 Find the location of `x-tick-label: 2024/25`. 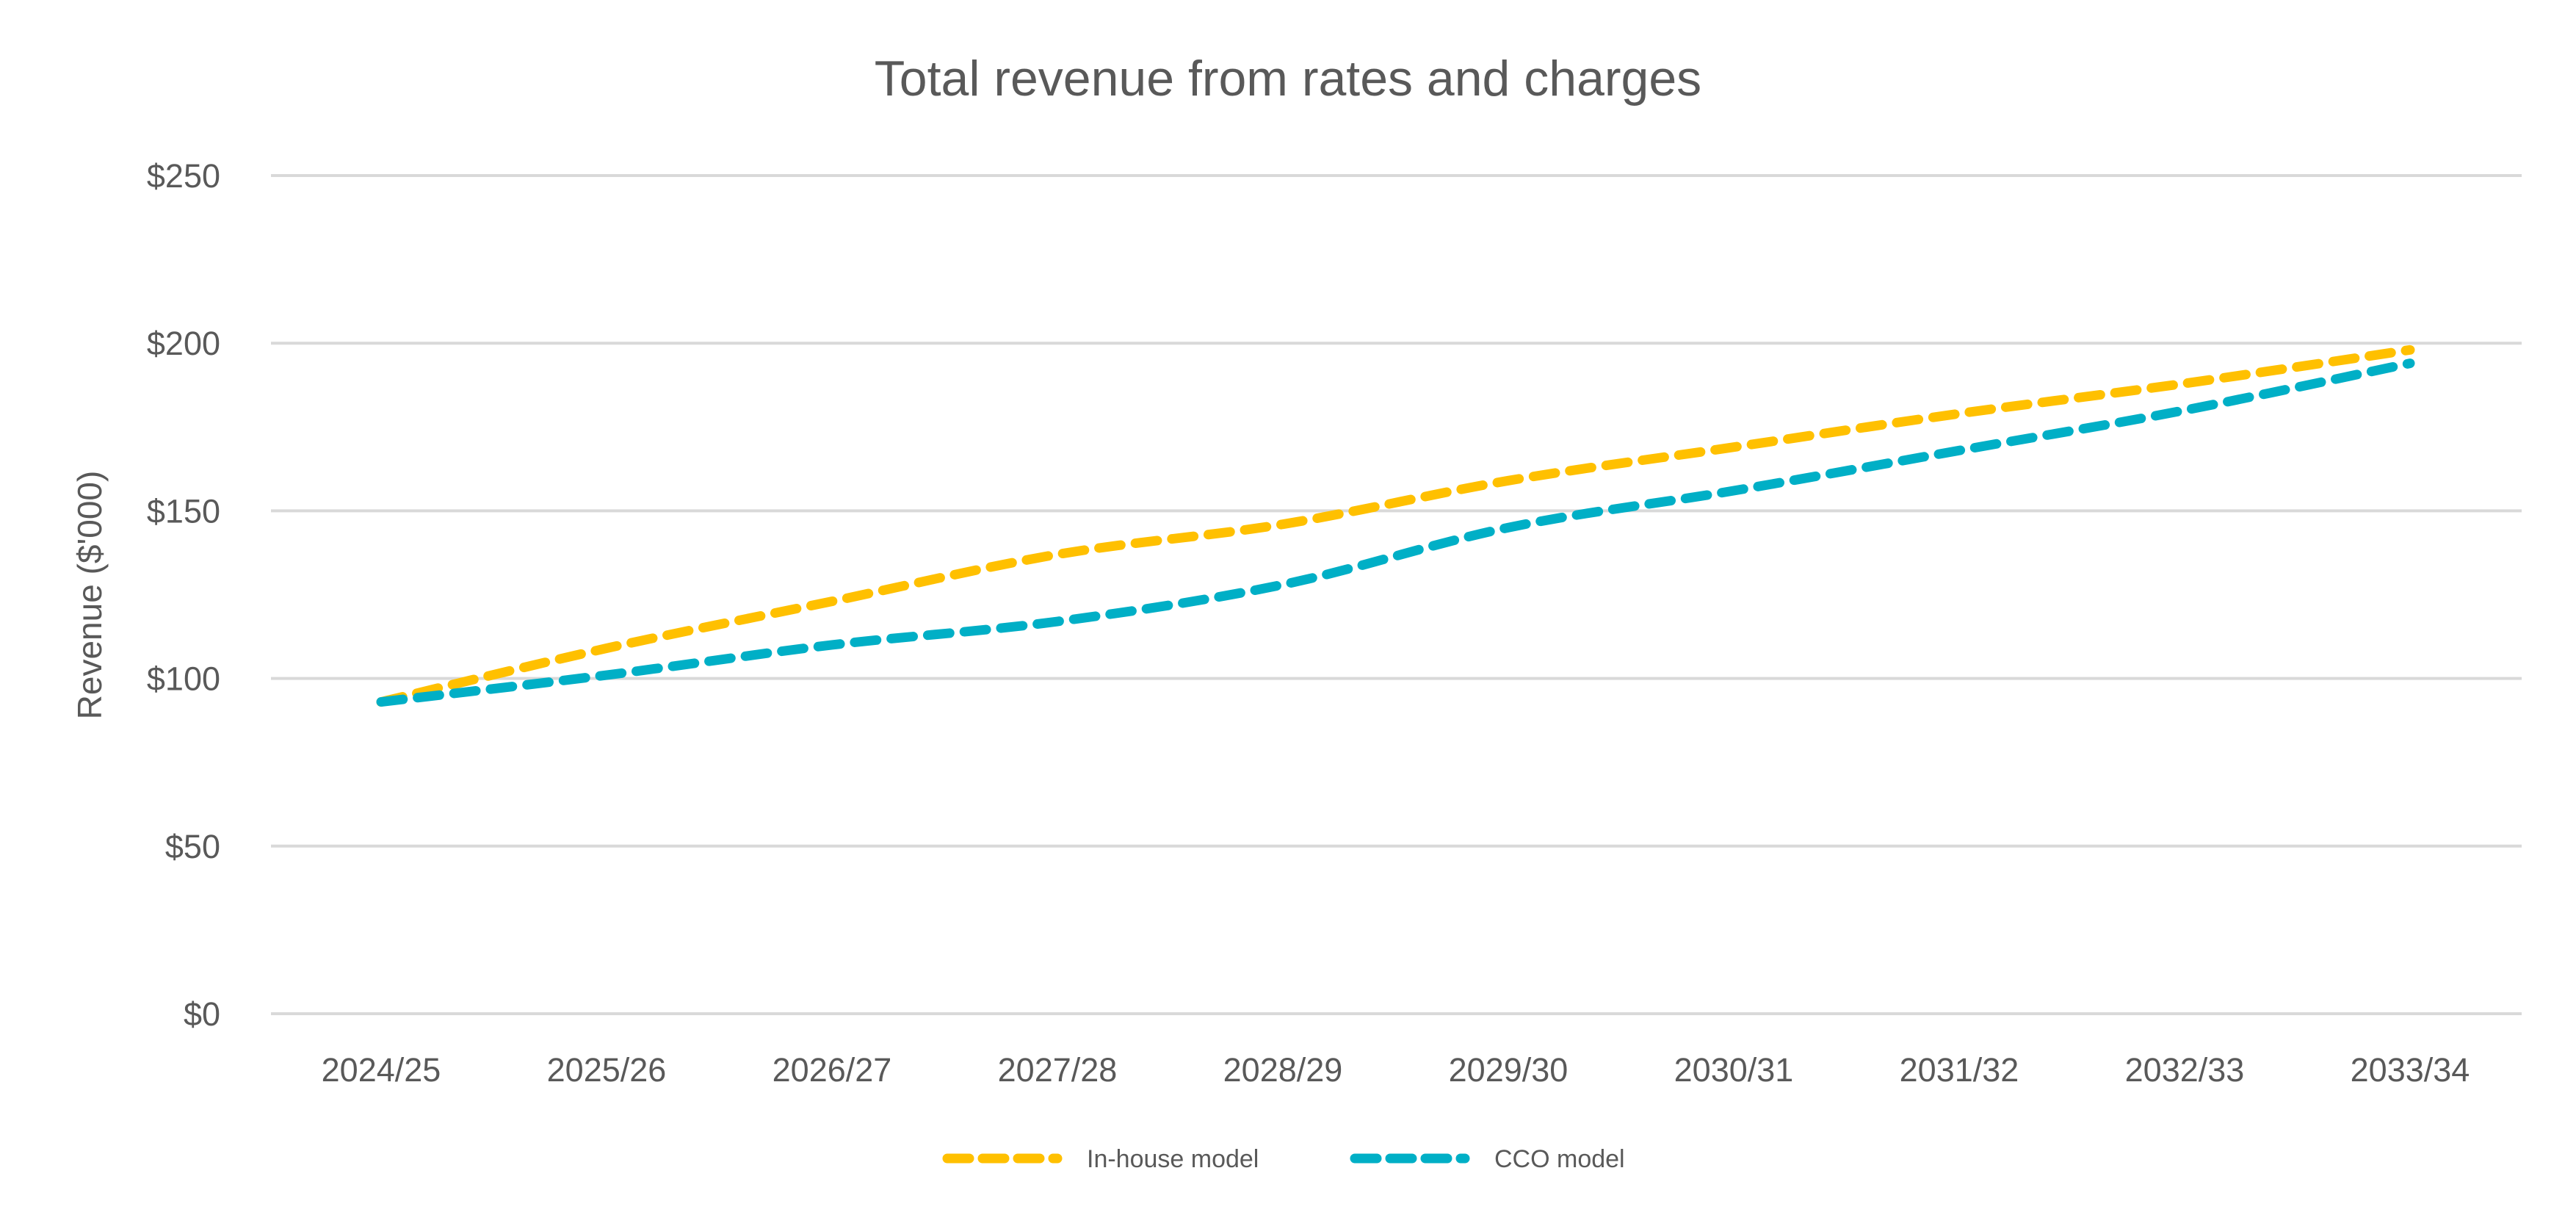

x-tick-label: 2024/25 is located at coordinates (381, 1070).